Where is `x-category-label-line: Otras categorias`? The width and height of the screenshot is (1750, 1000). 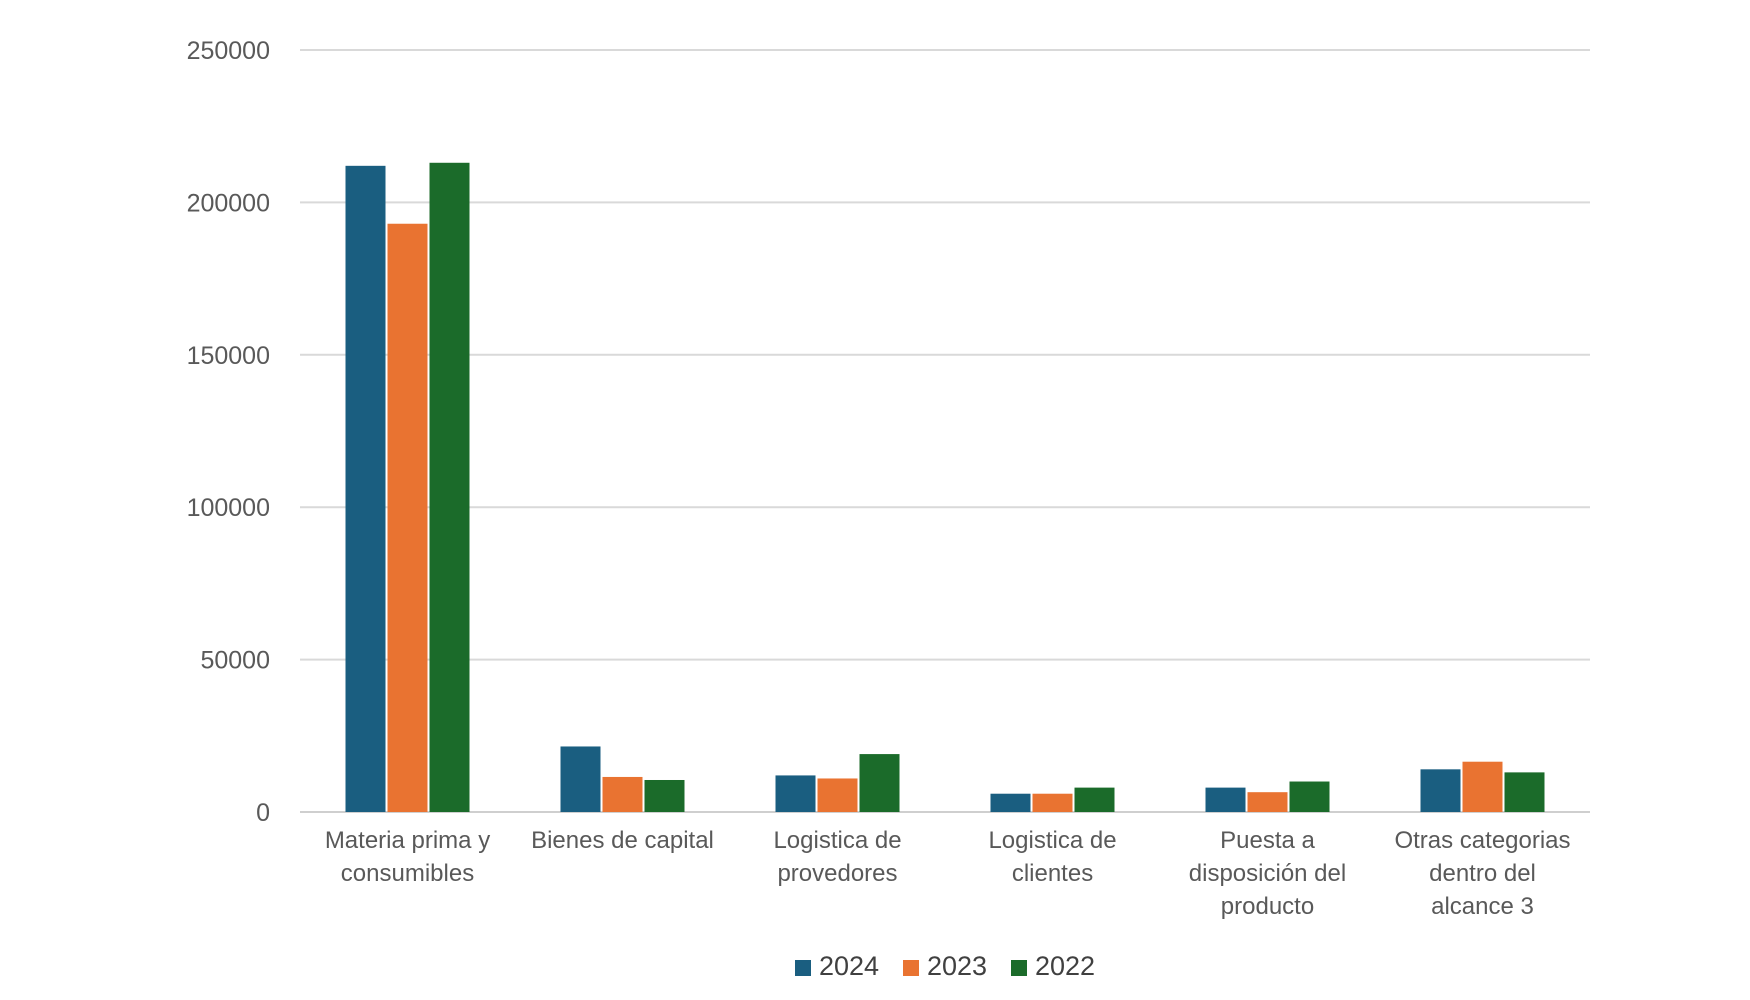
x-category-label-line: Otras categorias is located at coordinates (1482, 840).